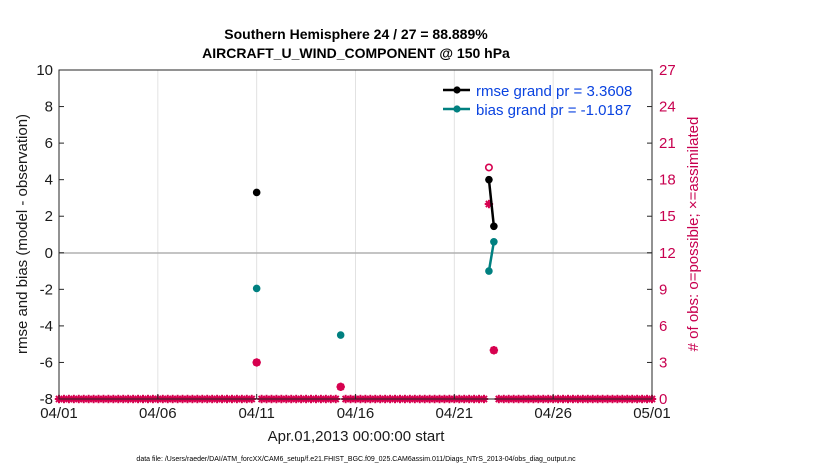  I want to click on chart-subtitle: AIRCRAFT_U_WIND_COMPONENT @ 150 hPa, so click(356, 53).